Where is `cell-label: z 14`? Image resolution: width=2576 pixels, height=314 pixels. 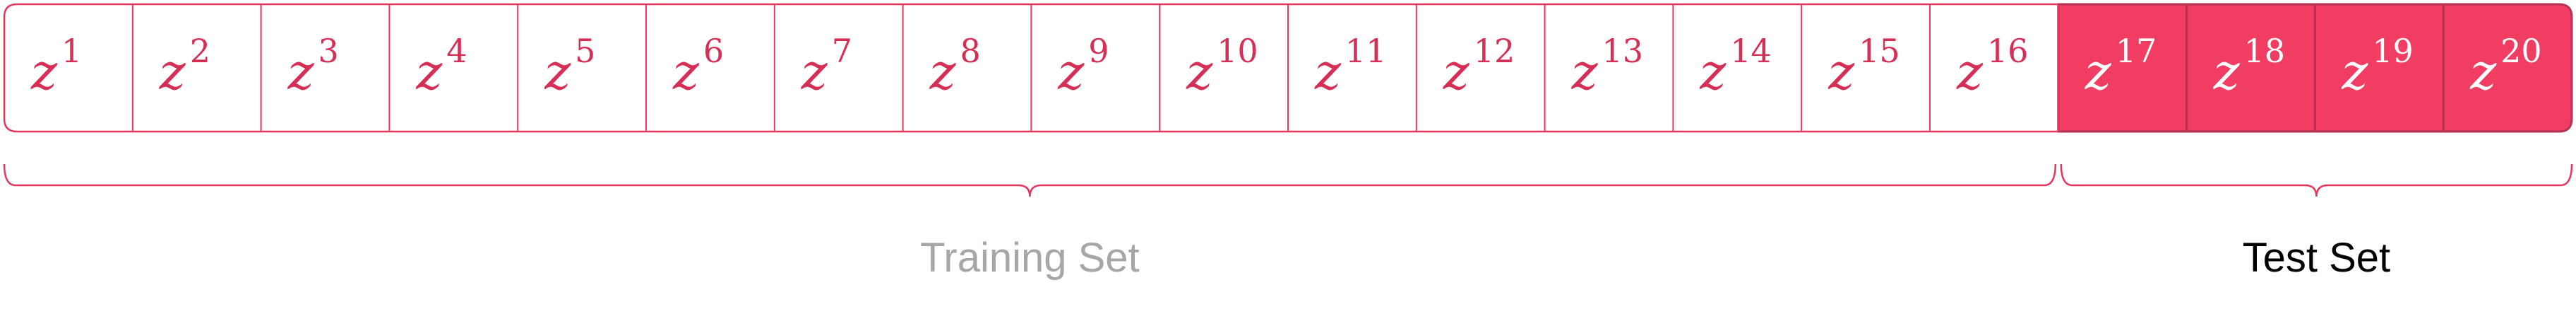 cell-label: z 14 is located at coordinates (1735, 66).